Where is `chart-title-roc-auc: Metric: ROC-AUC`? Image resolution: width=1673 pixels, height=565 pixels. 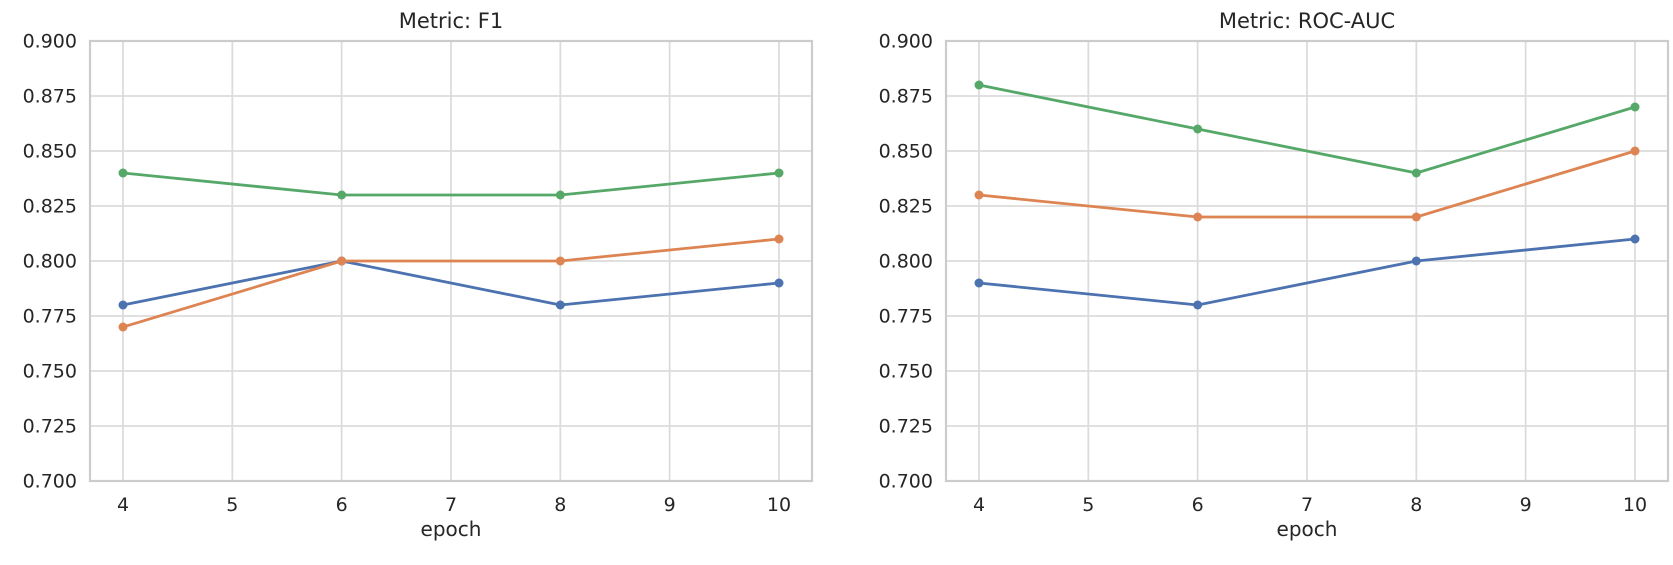 chart-title-roc-auc: Metric: ROC-AUC is located at coordinates (1307, 21).